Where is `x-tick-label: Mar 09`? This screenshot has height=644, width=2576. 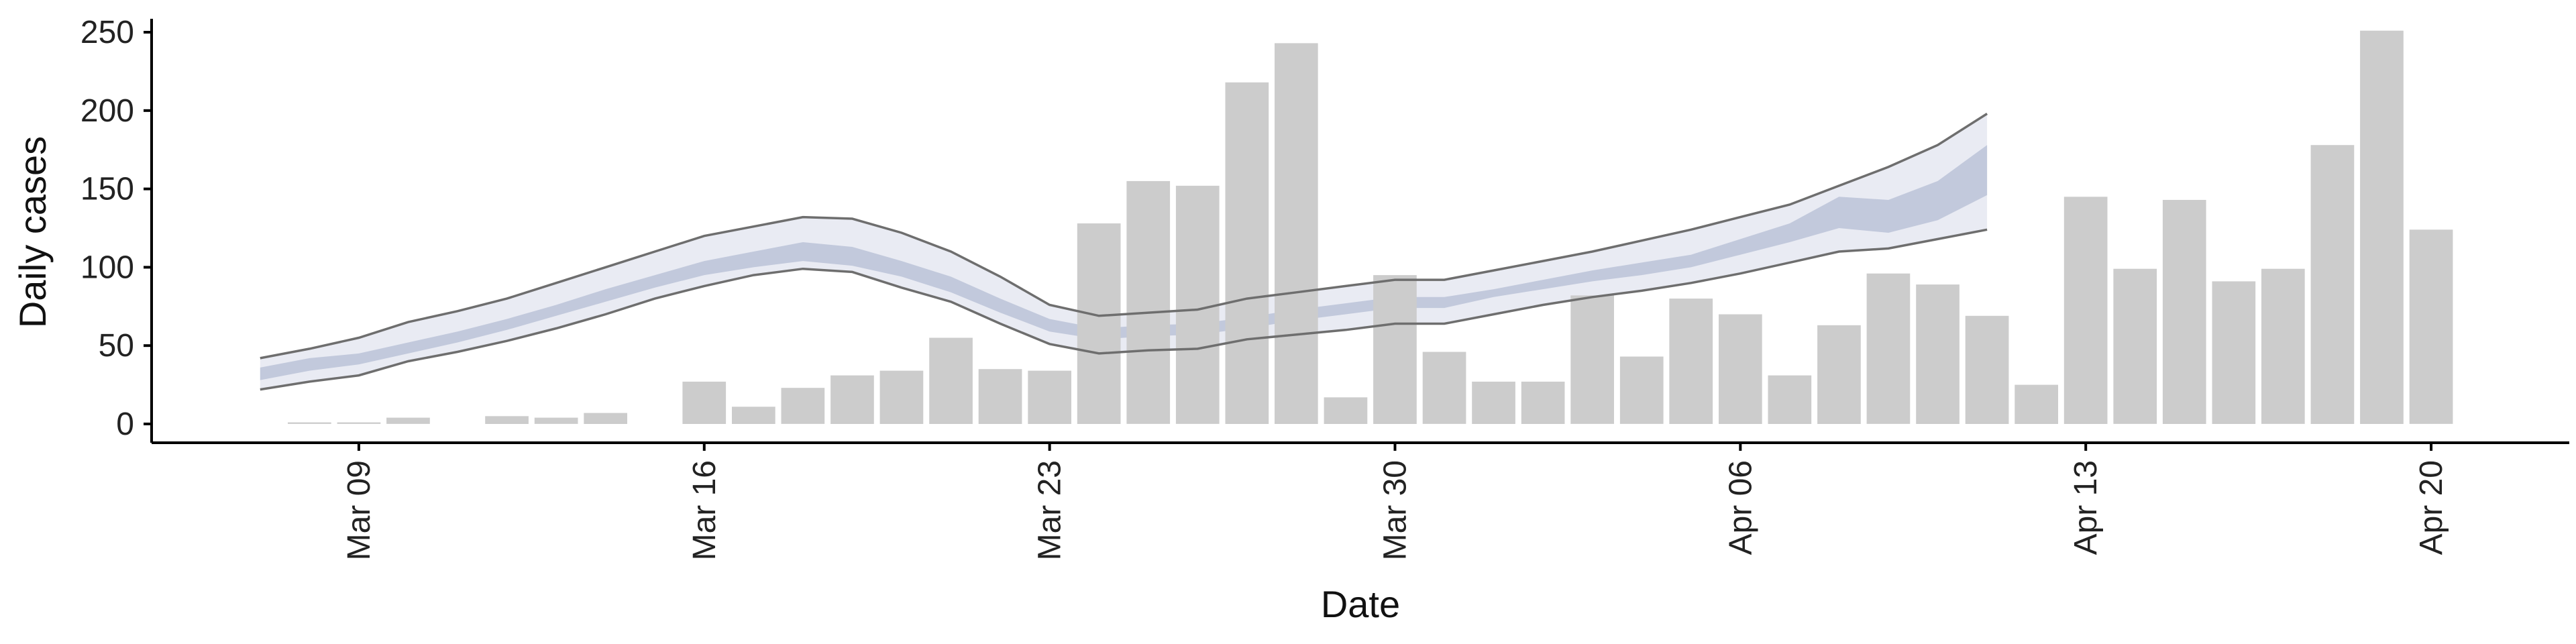 x-tick-label: Mar 09 is located at coordinates (359, 510).